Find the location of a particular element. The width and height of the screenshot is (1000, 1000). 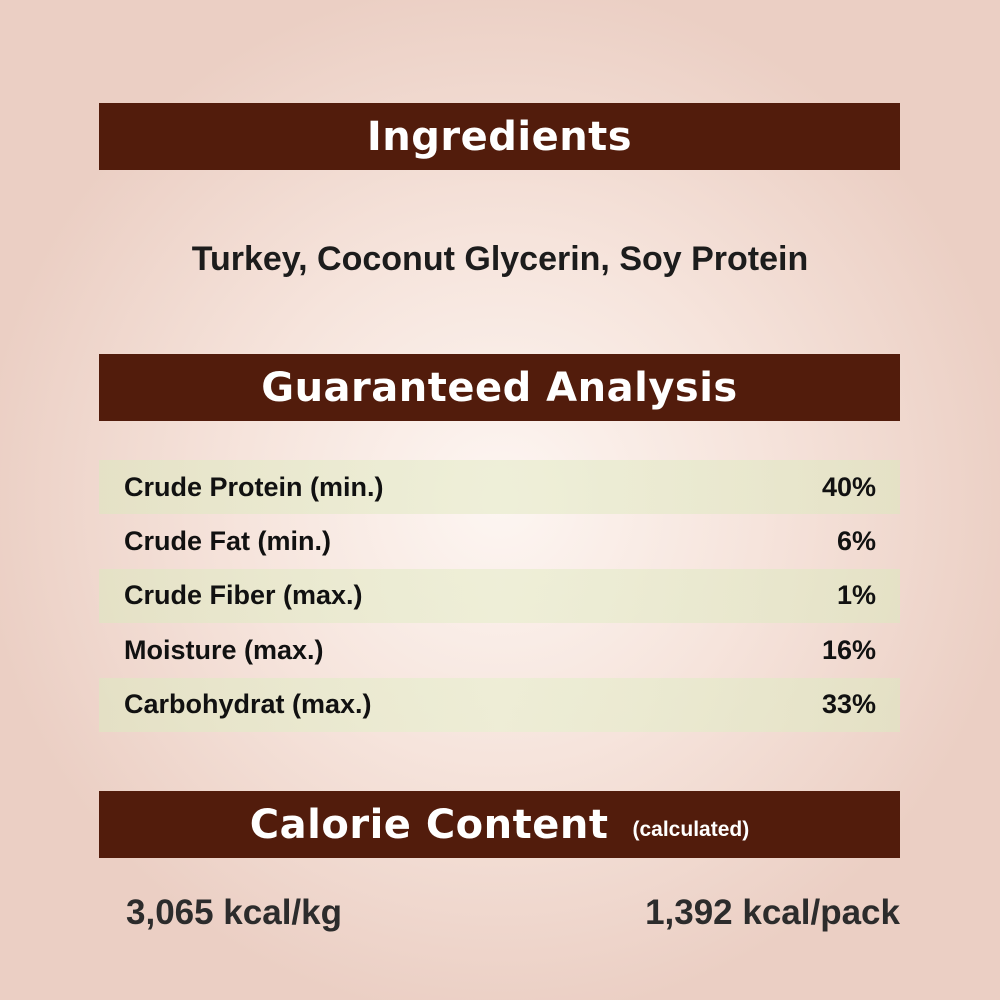

row-value: 6% is located at coordinates (856, 541).